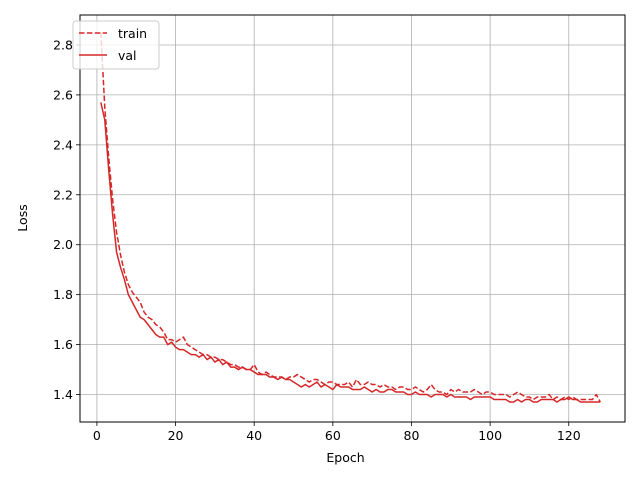 This screenshot has height=480, width=640. What do you see at coordinates (333, 435) in the screenshot?
I see `x-tick-label: 60` at bounding box center [333, 435].